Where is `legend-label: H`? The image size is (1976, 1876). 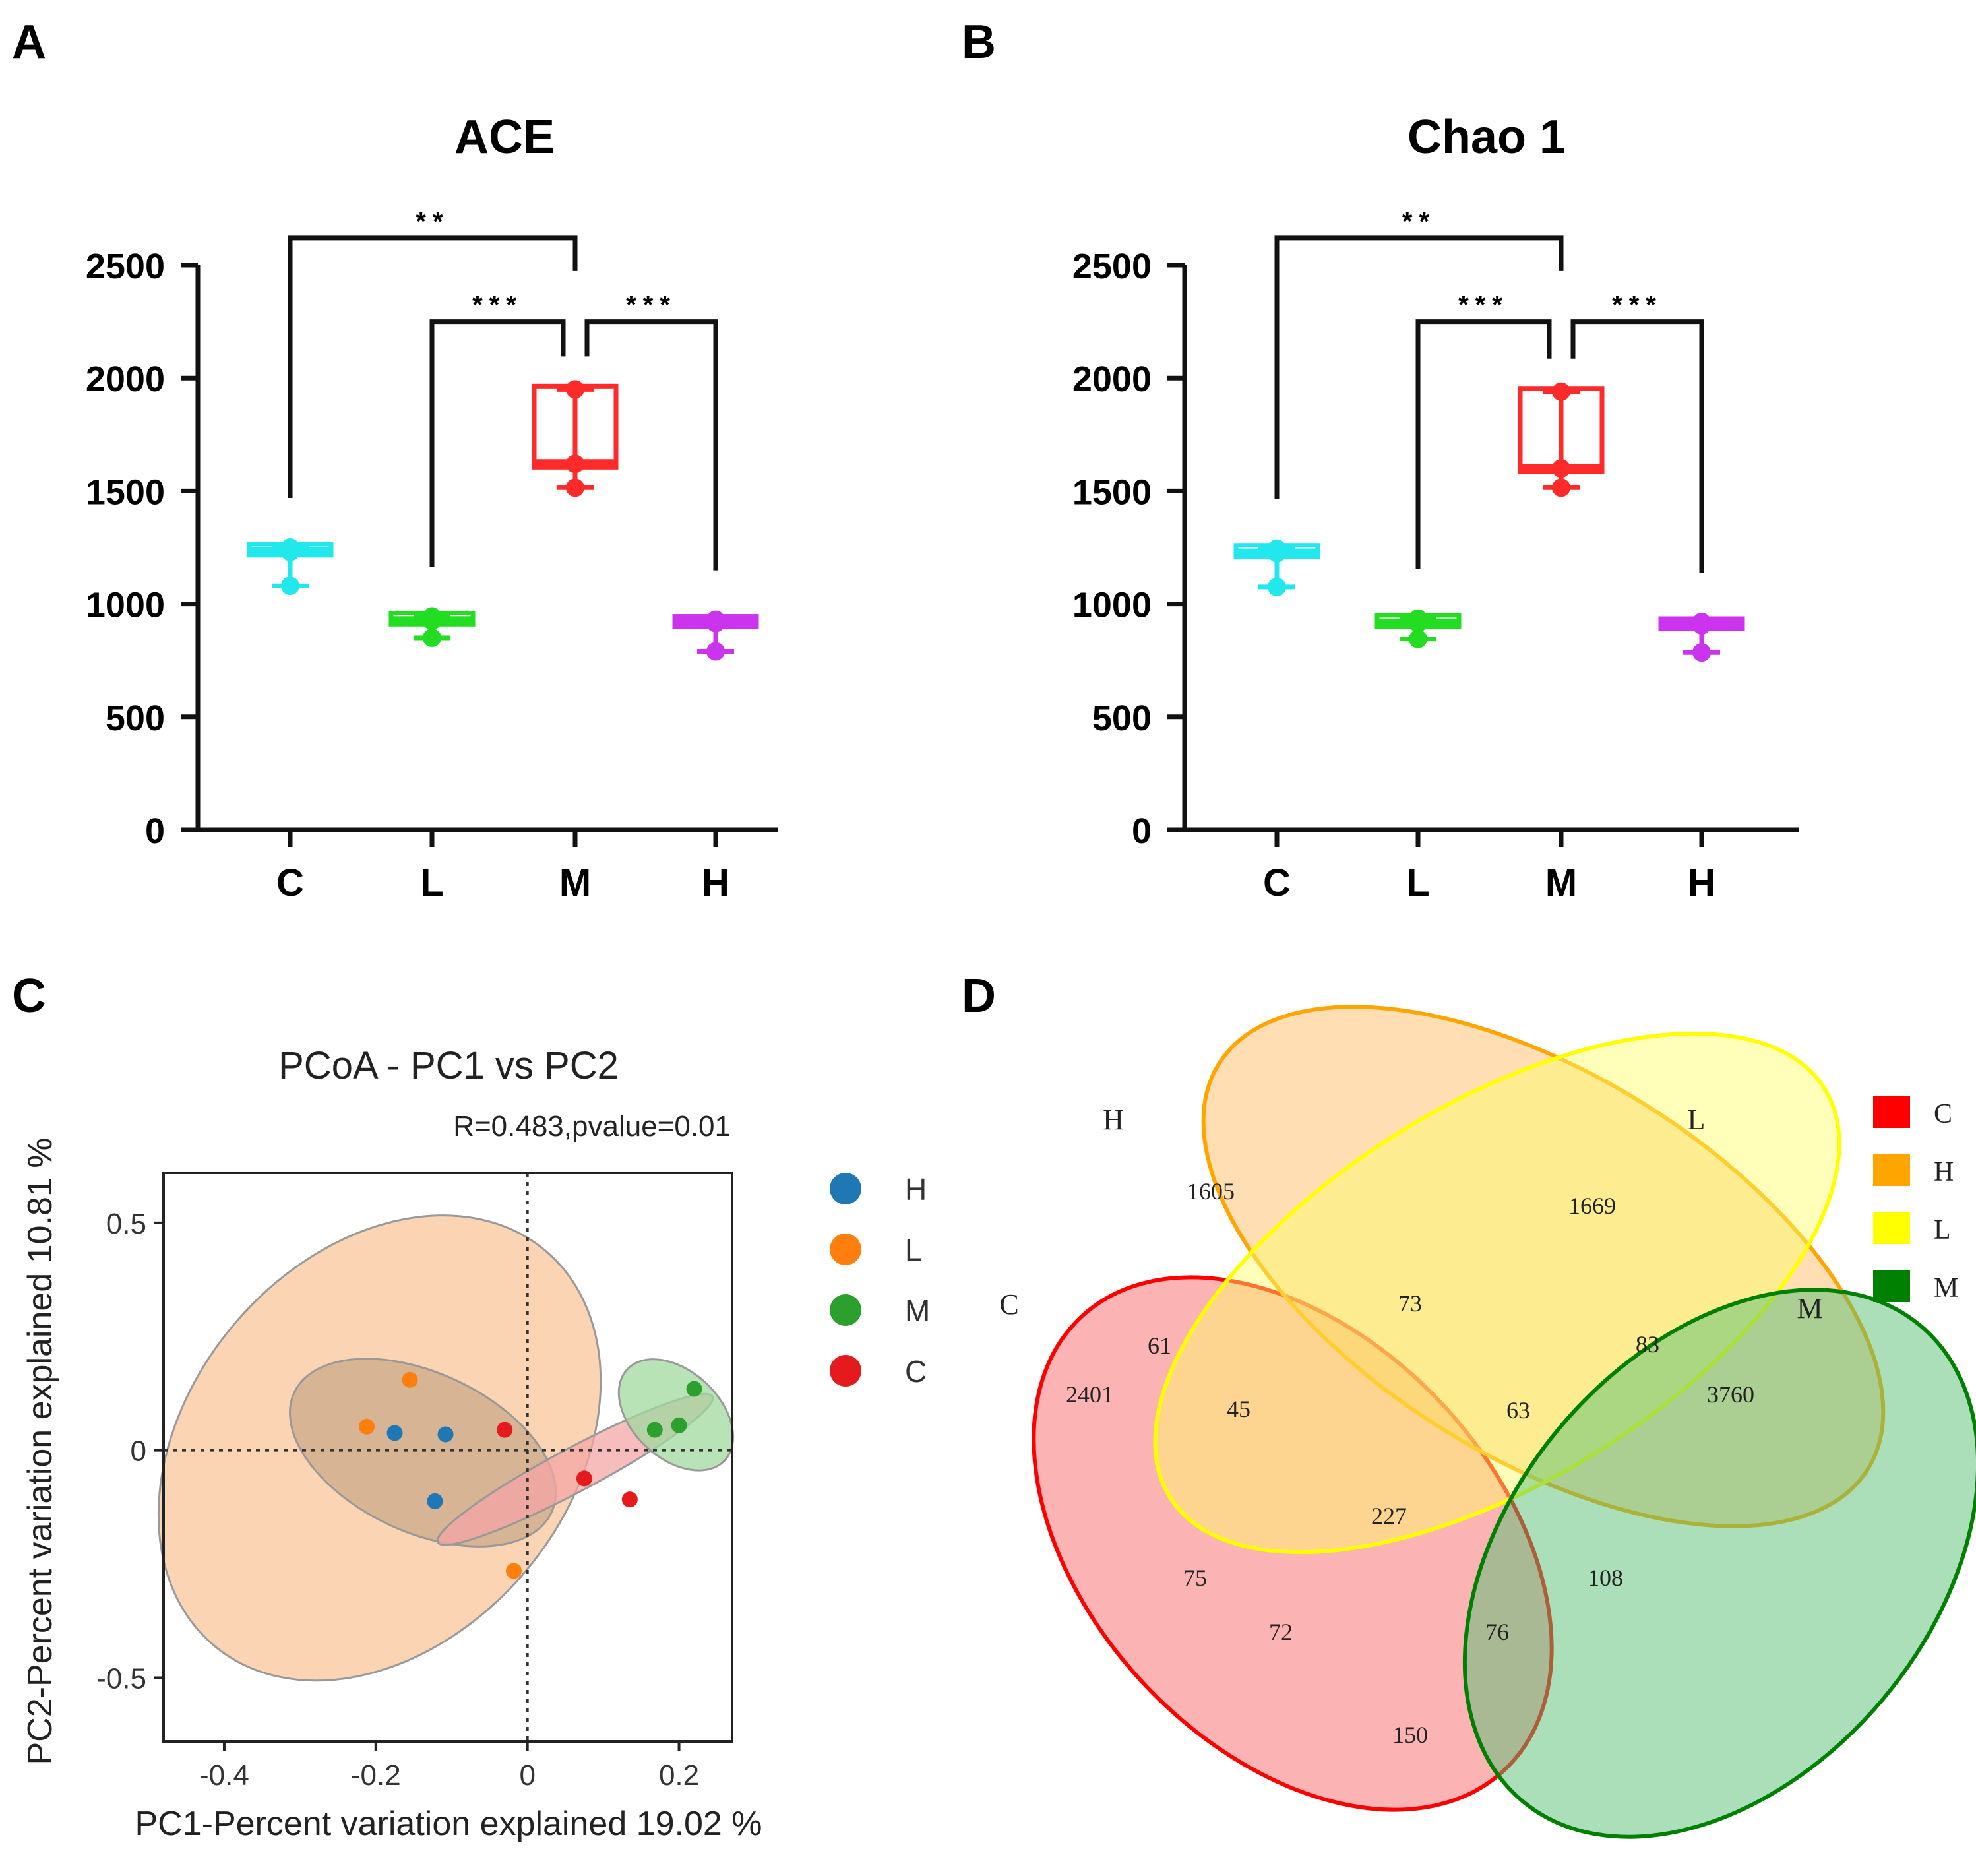 legend-label: H is located at coordinates (1944, 1172).